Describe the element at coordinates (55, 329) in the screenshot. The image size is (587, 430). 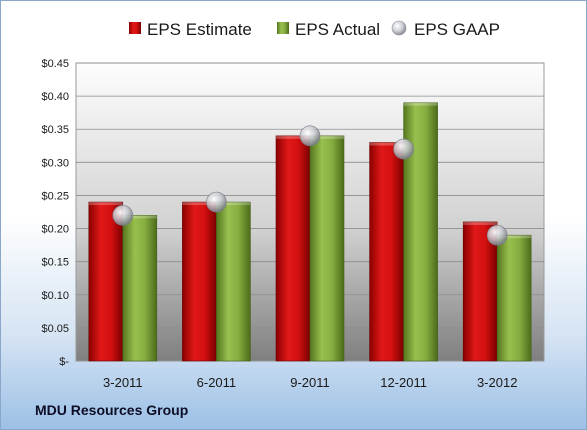
I see `y-tick-label: $0.05` at that location.